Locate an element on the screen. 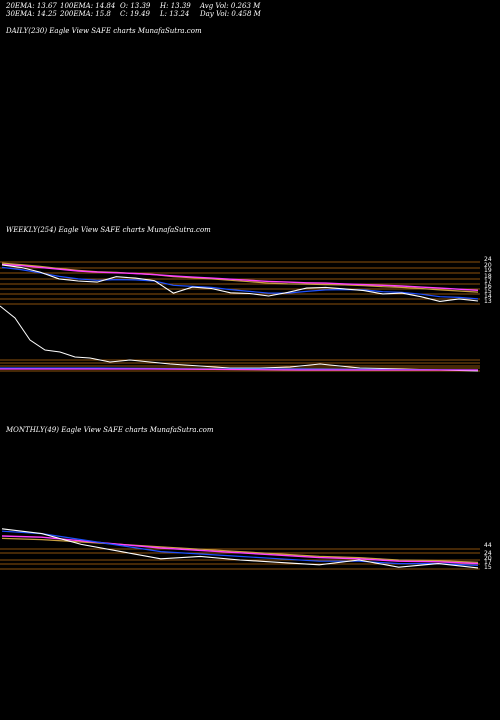  weekly-tick-label-3: 18 is located at coordinates (488, 276).